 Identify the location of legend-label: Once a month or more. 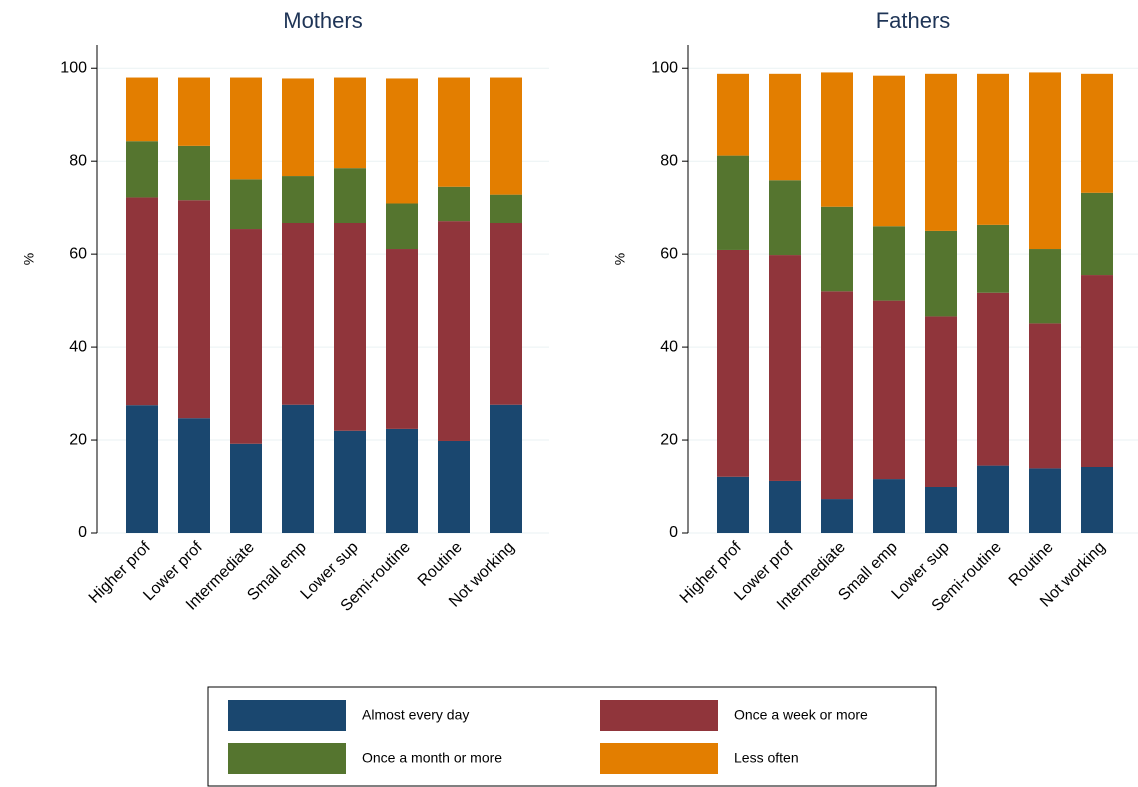
(432, 758).